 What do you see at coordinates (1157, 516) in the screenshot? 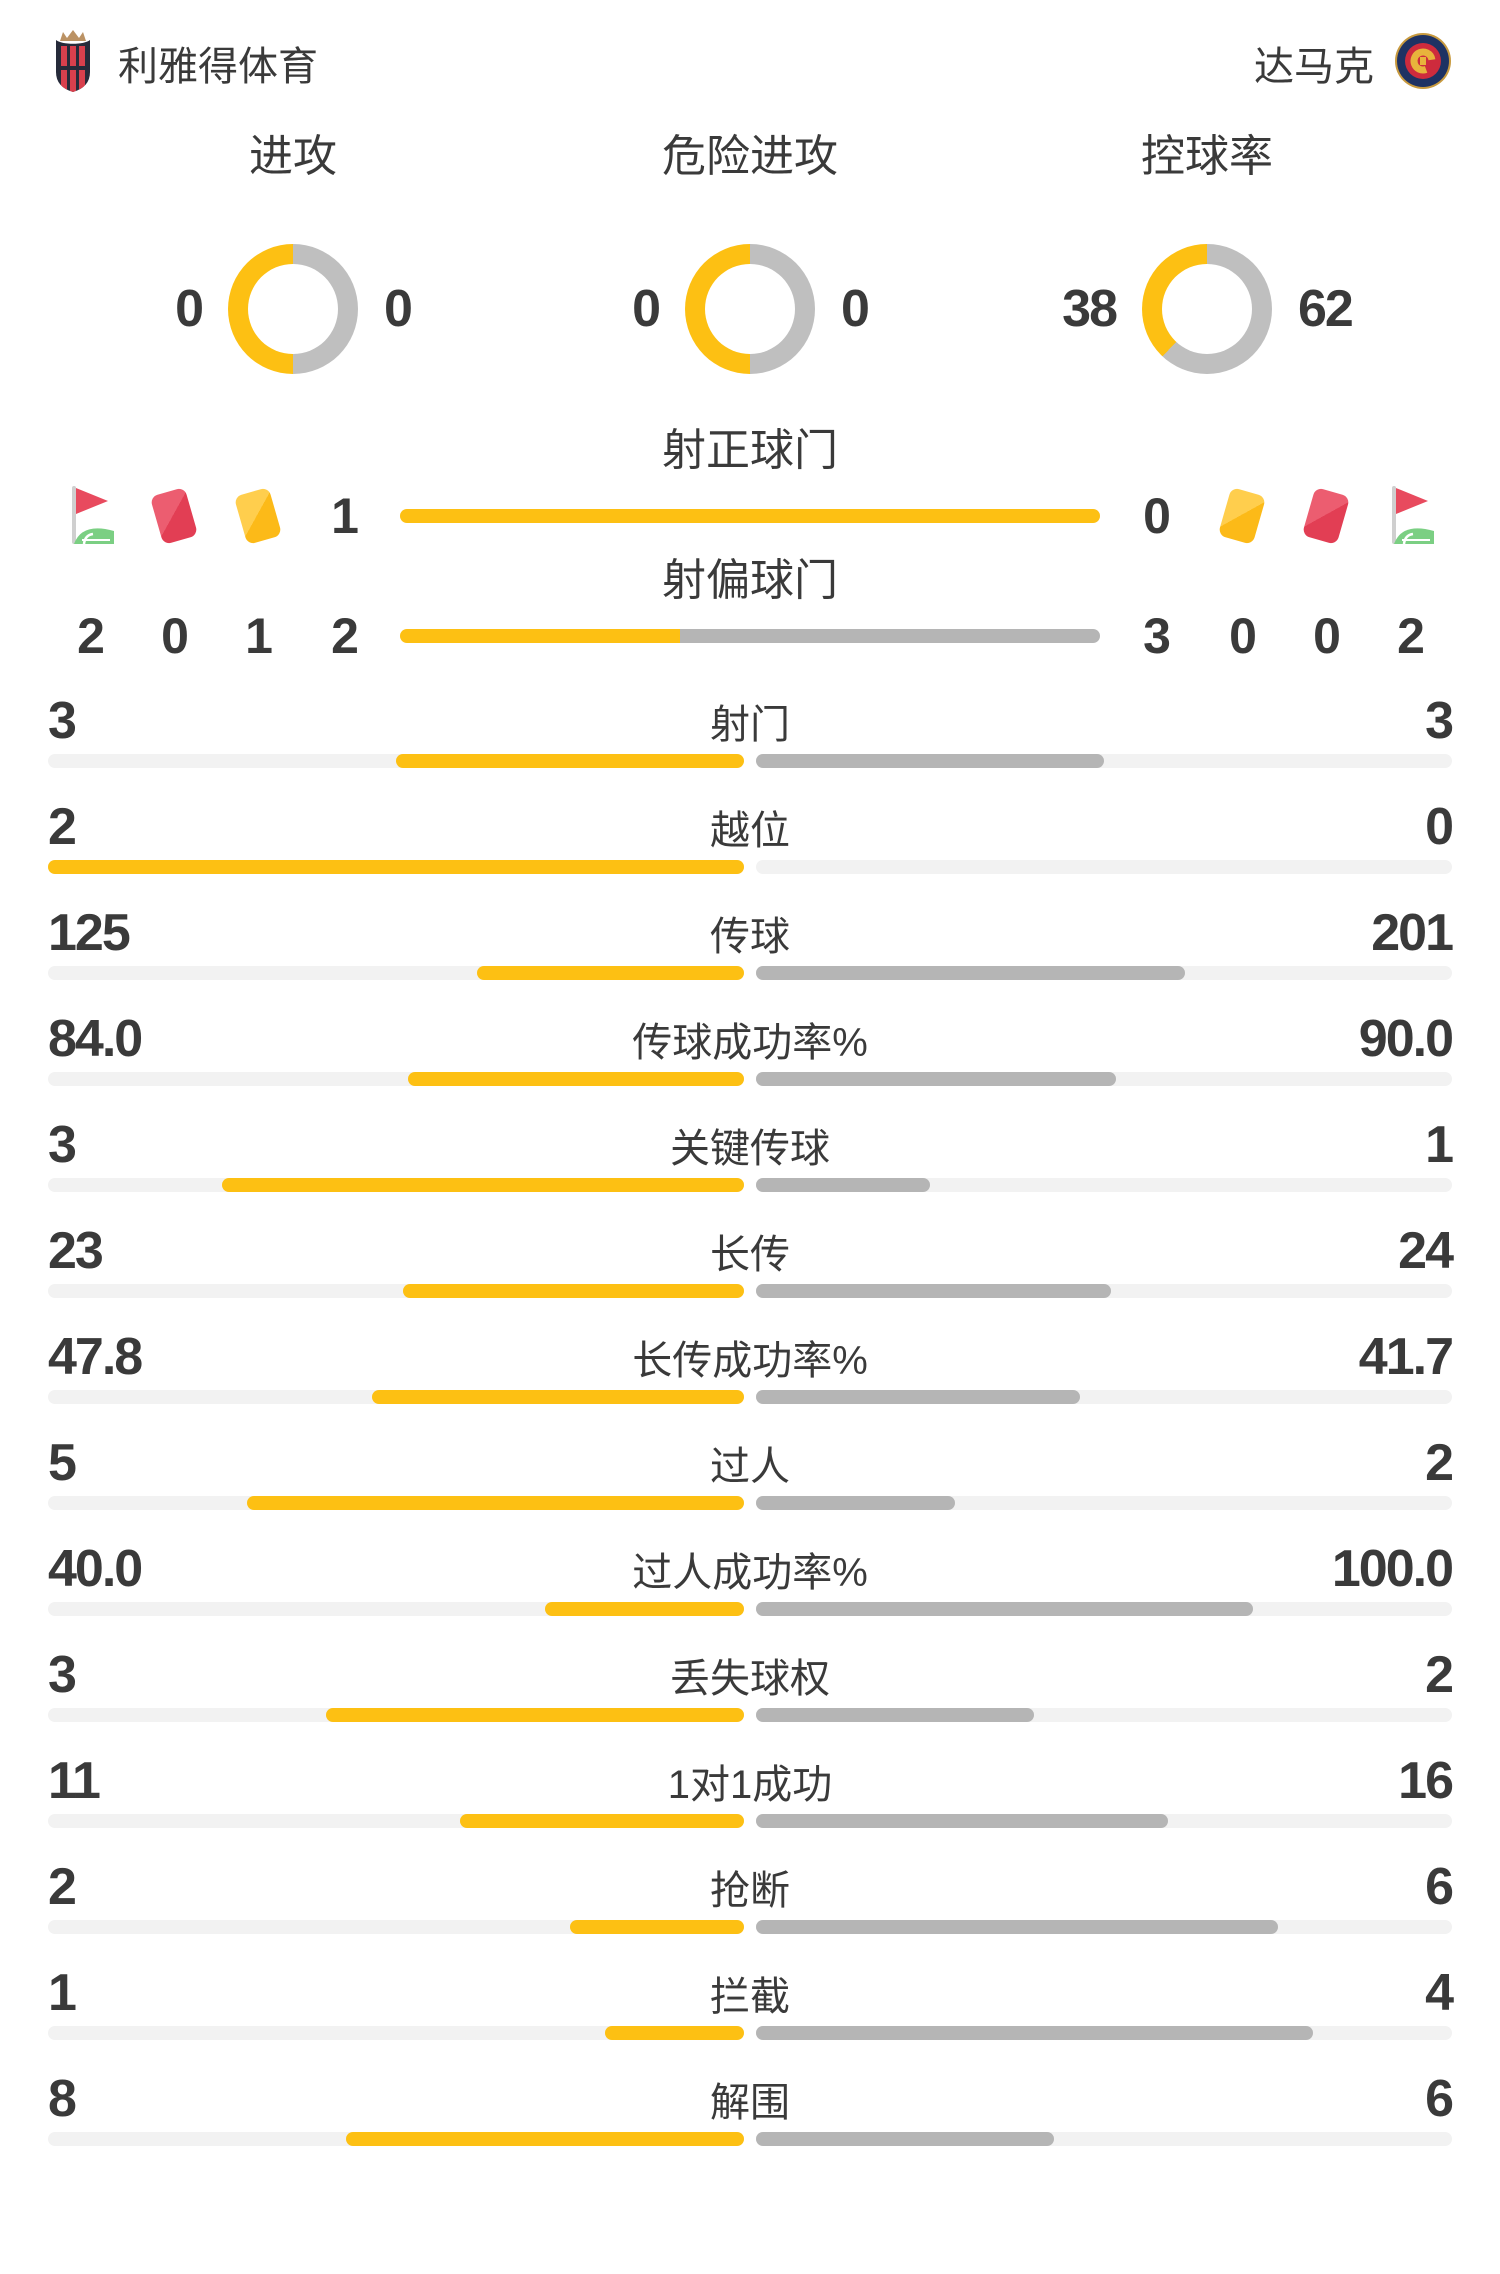
I see `shots-on-away-value: 0` at bounding box center [1157, 516].